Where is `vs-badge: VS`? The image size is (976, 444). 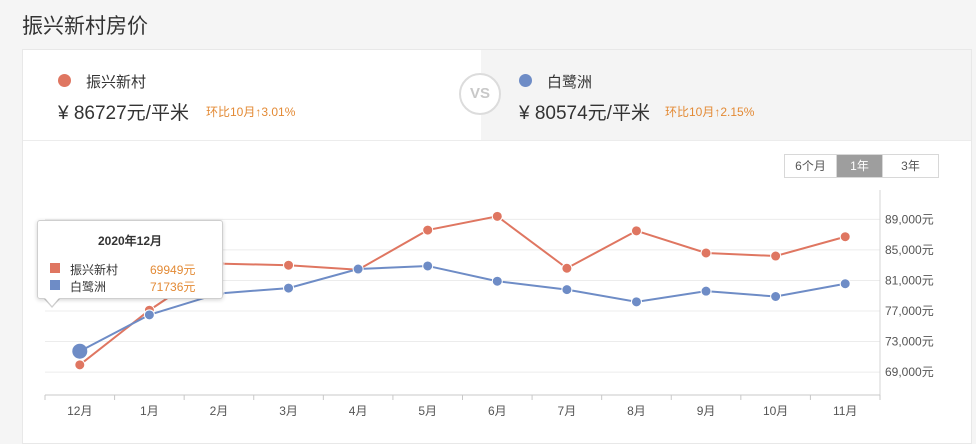 vs-badge: VS is located at coordinates (480, 94).